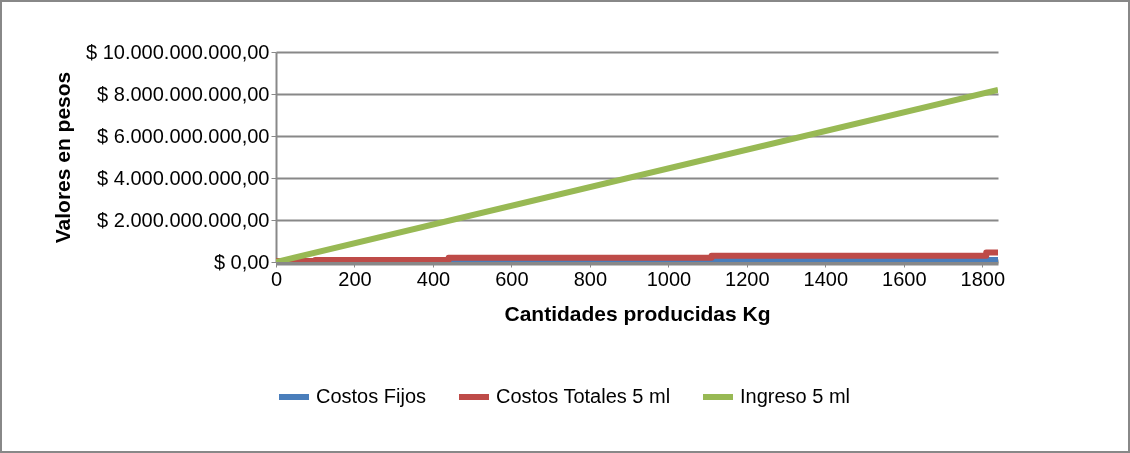 This screenshot has width=1130, height=453. I want to click on x-tick-label: 400, so click(433, 278).